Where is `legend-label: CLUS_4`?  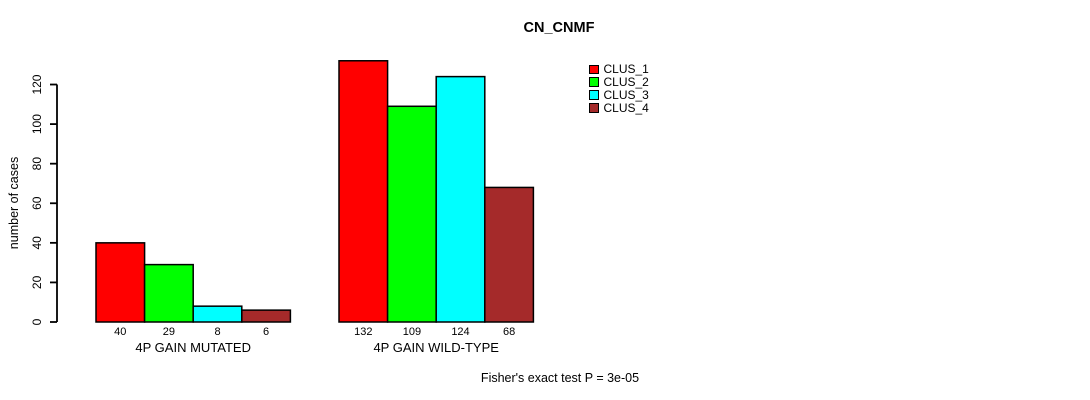
legend-label: CLUS_4 is located at coordinates (626, 107).